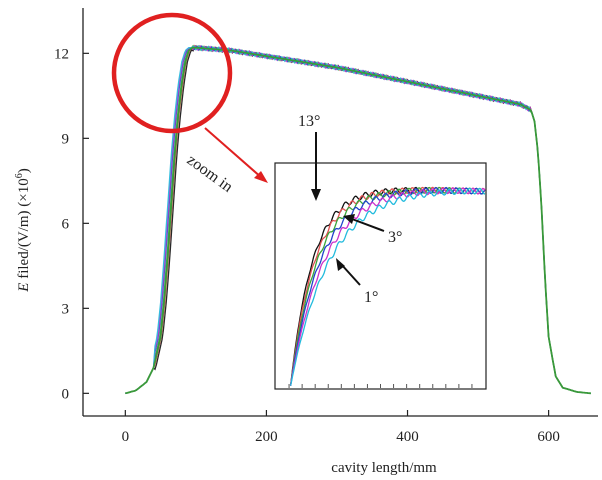  I want to click on y-axis-label-exponent: 6, so click(19, 175).